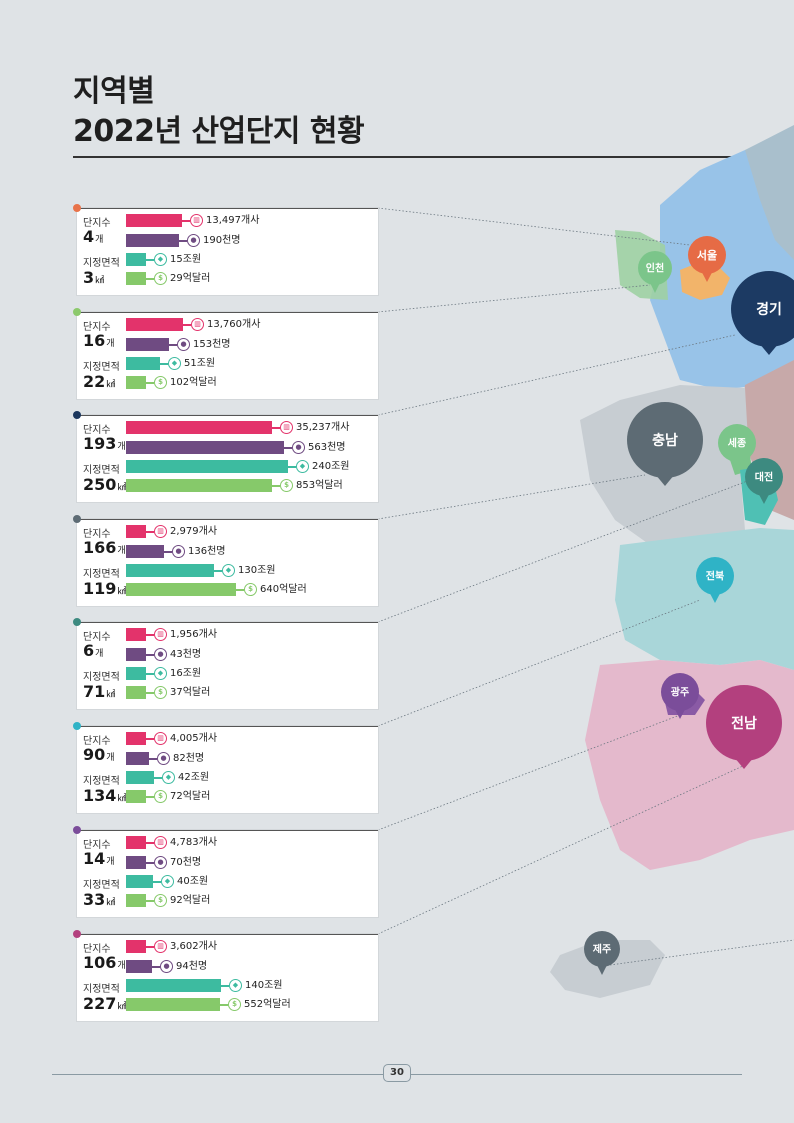 Image resolution: width=794 pixels, height=1123 pixels. What do you see at coordinates (225, 663) in the screenshot?
I see `region-card: 단지수 6개 지정면적 71㎢ ▥ 1,956개사 ● 43천명 ◆ 16조원 $37억달러` at bounding box center [225, 663].